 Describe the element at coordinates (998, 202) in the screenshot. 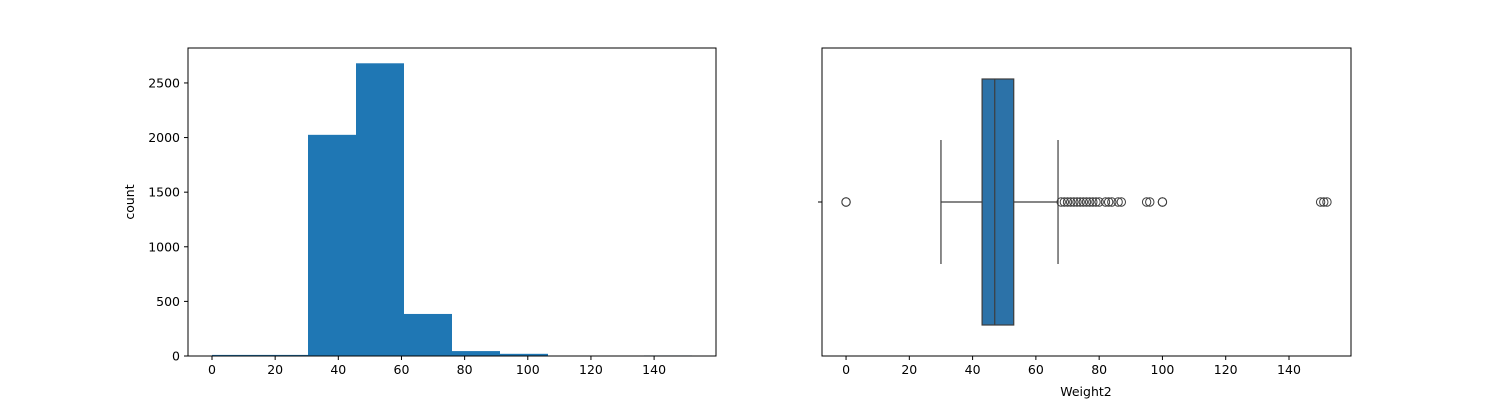

I see `iqr-box` at that location.